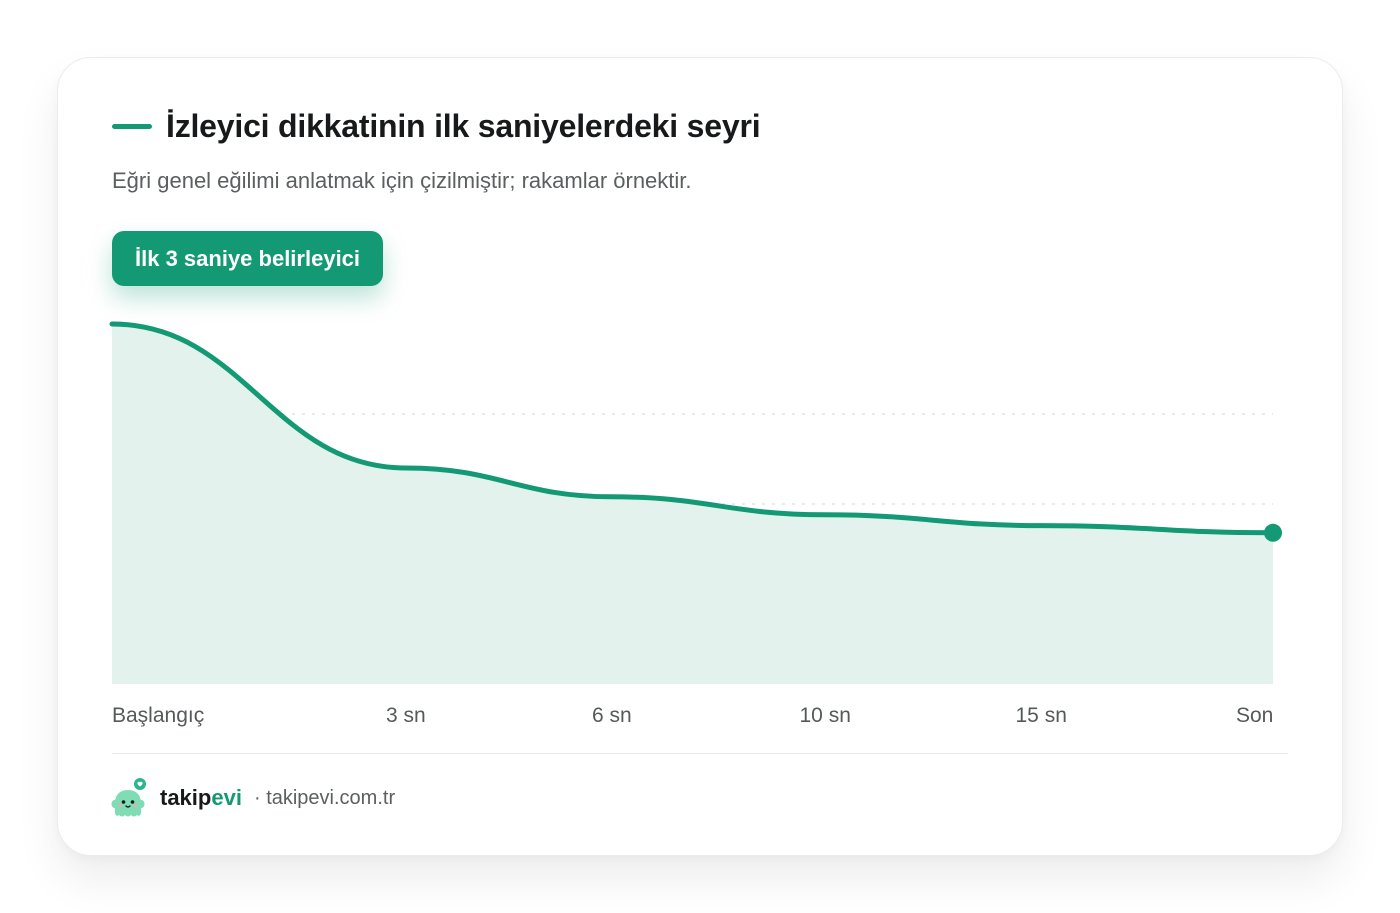 This screenshot has height=913, width=1400. Describe the element at coordinates (406, 715) in the screenshot. I see `x-tick-label: 3 sn` at that location.